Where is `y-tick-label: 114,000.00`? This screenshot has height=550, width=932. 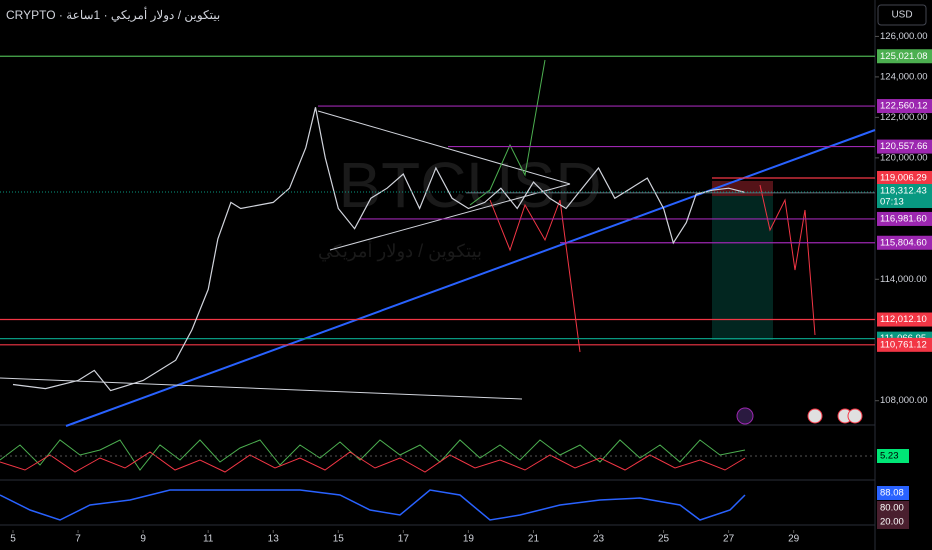 y-tick-label: 114,000.00 is located at coordinates (903, 279).